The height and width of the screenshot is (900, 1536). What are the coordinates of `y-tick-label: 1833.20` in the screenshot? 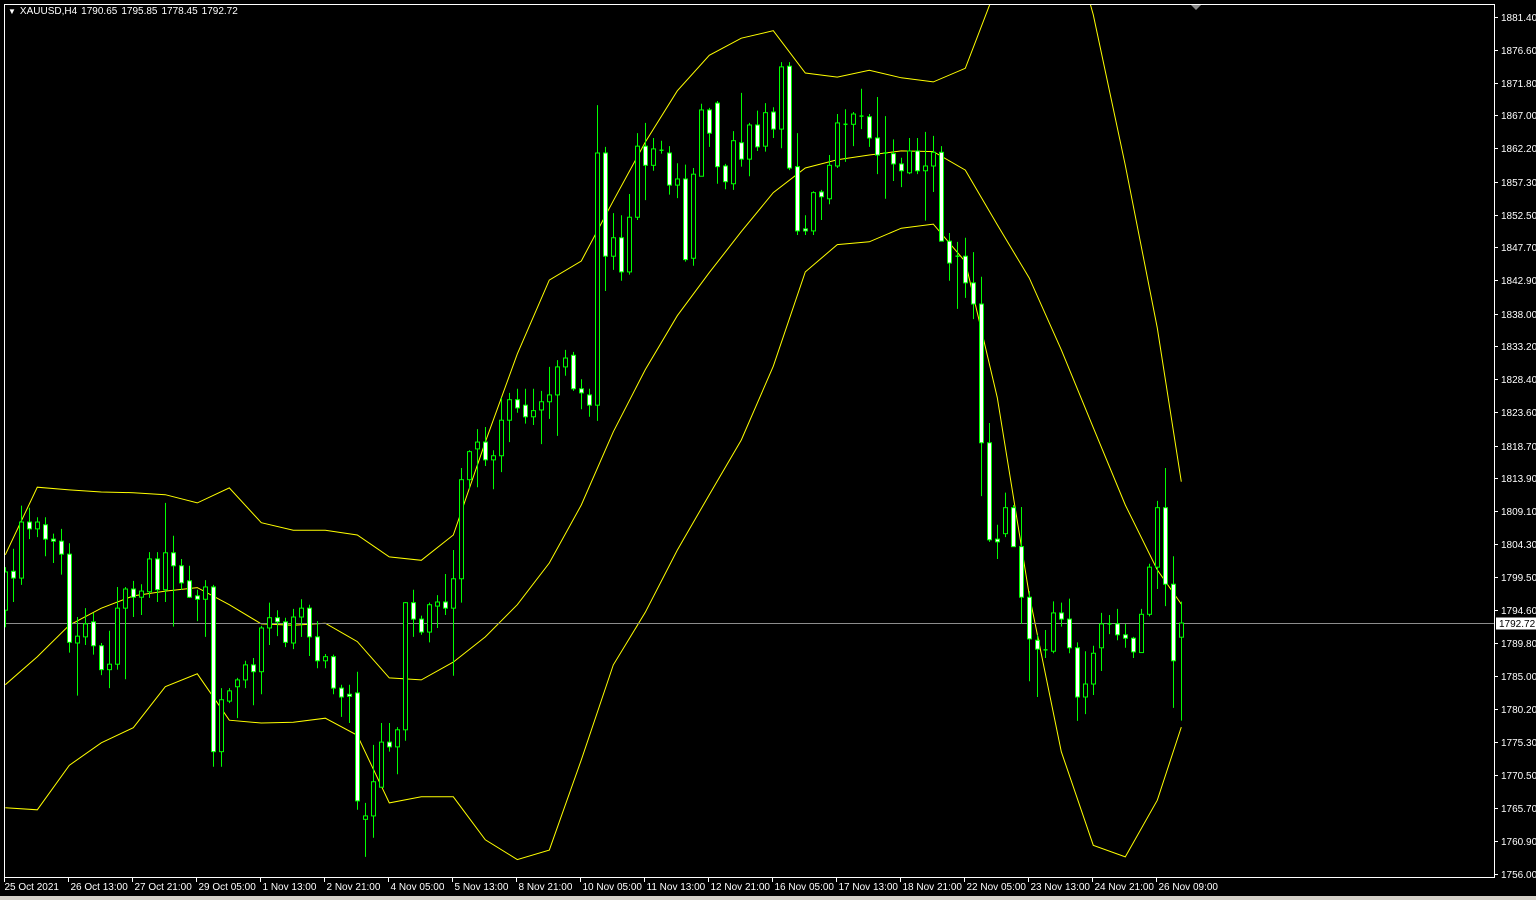 It's located at (1518, 347).